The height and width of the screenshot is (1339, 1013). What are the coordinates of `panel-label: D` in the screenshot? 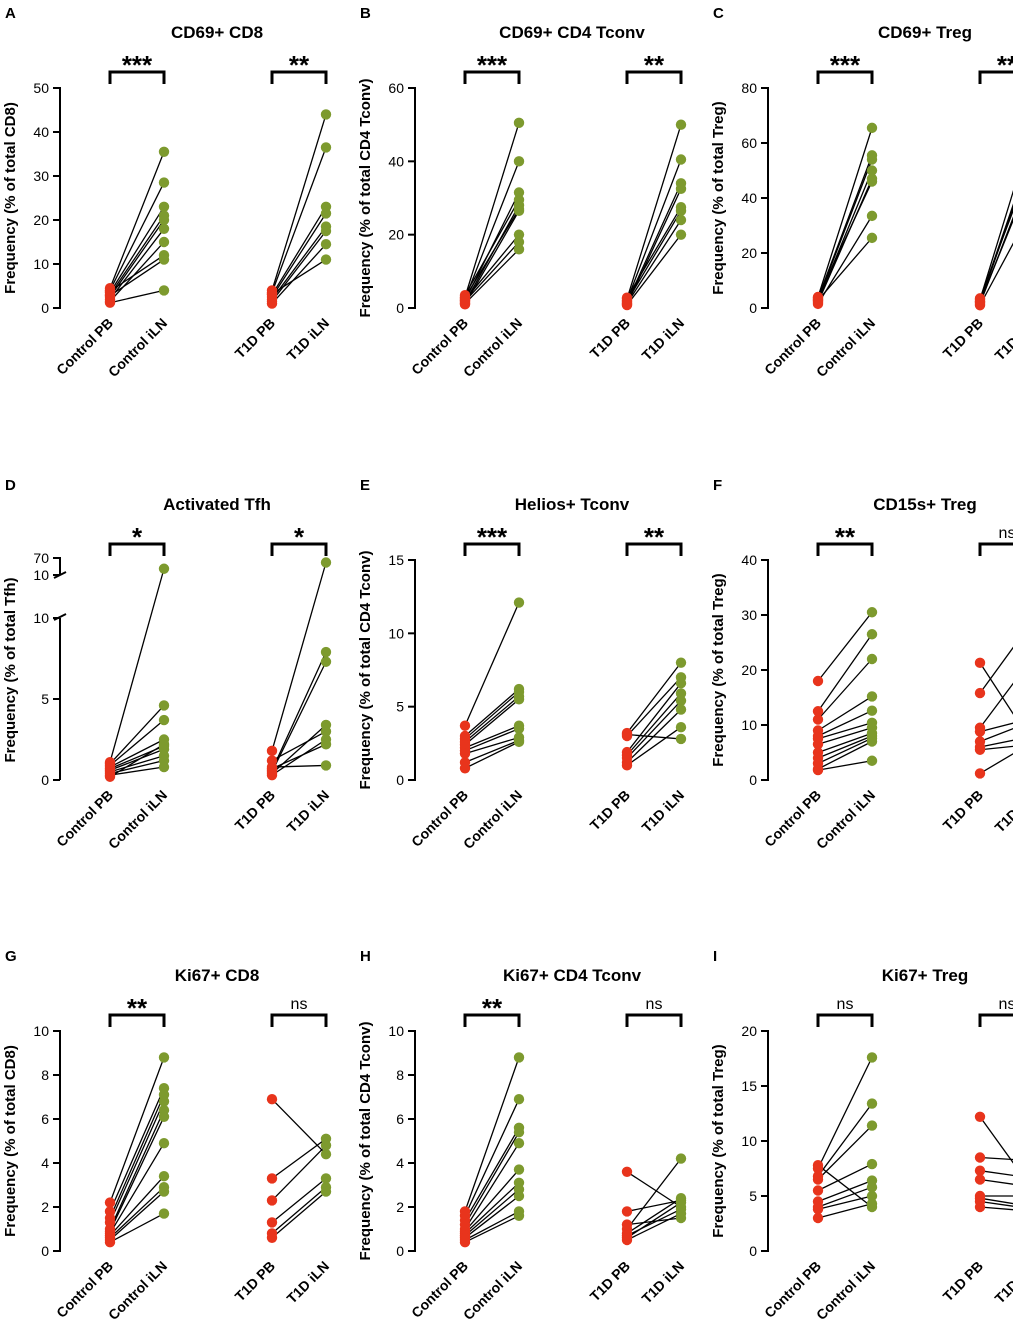 It's located at (10, 485).